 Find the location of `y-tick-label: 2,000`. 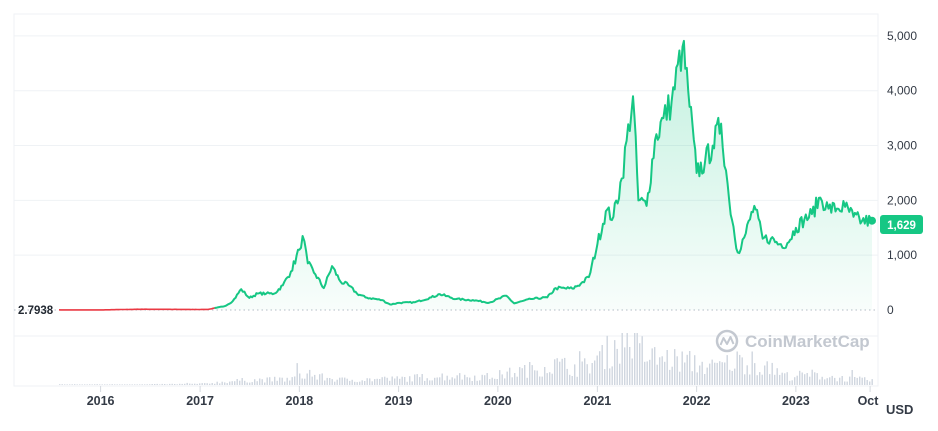

y-tick-label: 2,000 is located at coordinates (902, 200).